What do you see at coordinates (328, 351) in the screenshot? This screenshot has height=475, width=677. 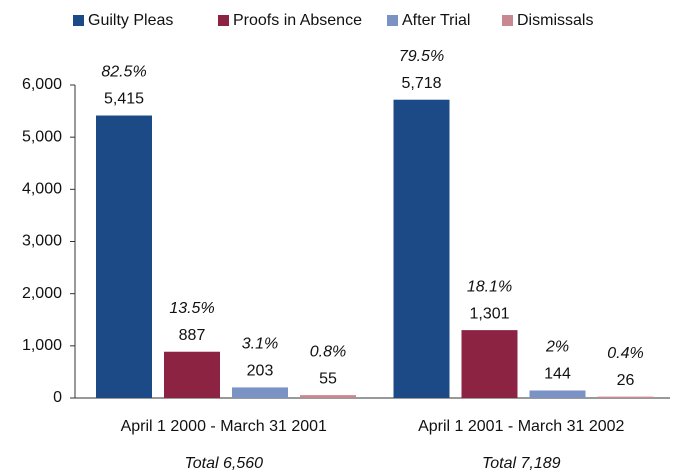 I see `percent-label: 0.8%` at bounding box center [328, 351].